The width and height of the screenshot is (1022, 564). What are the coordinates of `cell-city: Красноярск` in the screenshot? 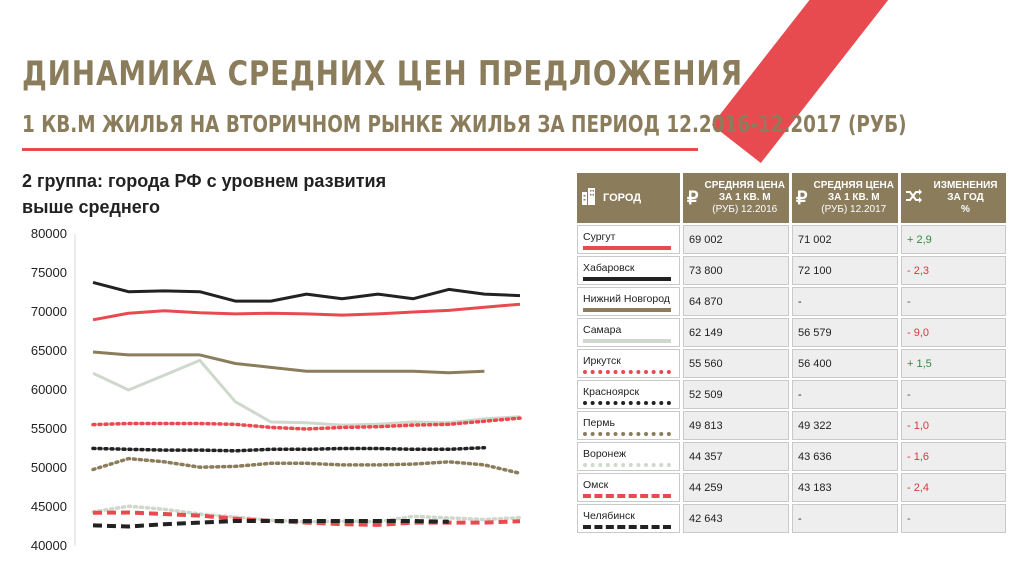 It's located at (628, 394).